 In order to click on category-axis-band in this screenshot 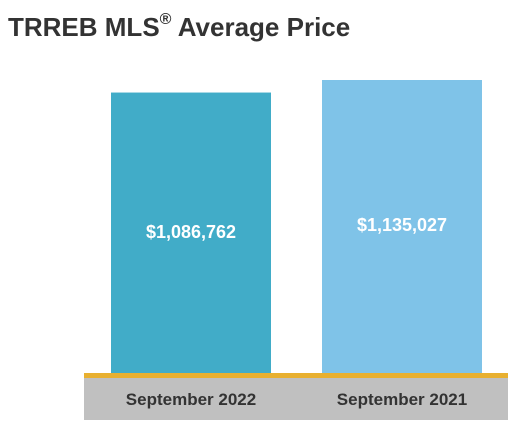, I will do `click(296, 398)`.